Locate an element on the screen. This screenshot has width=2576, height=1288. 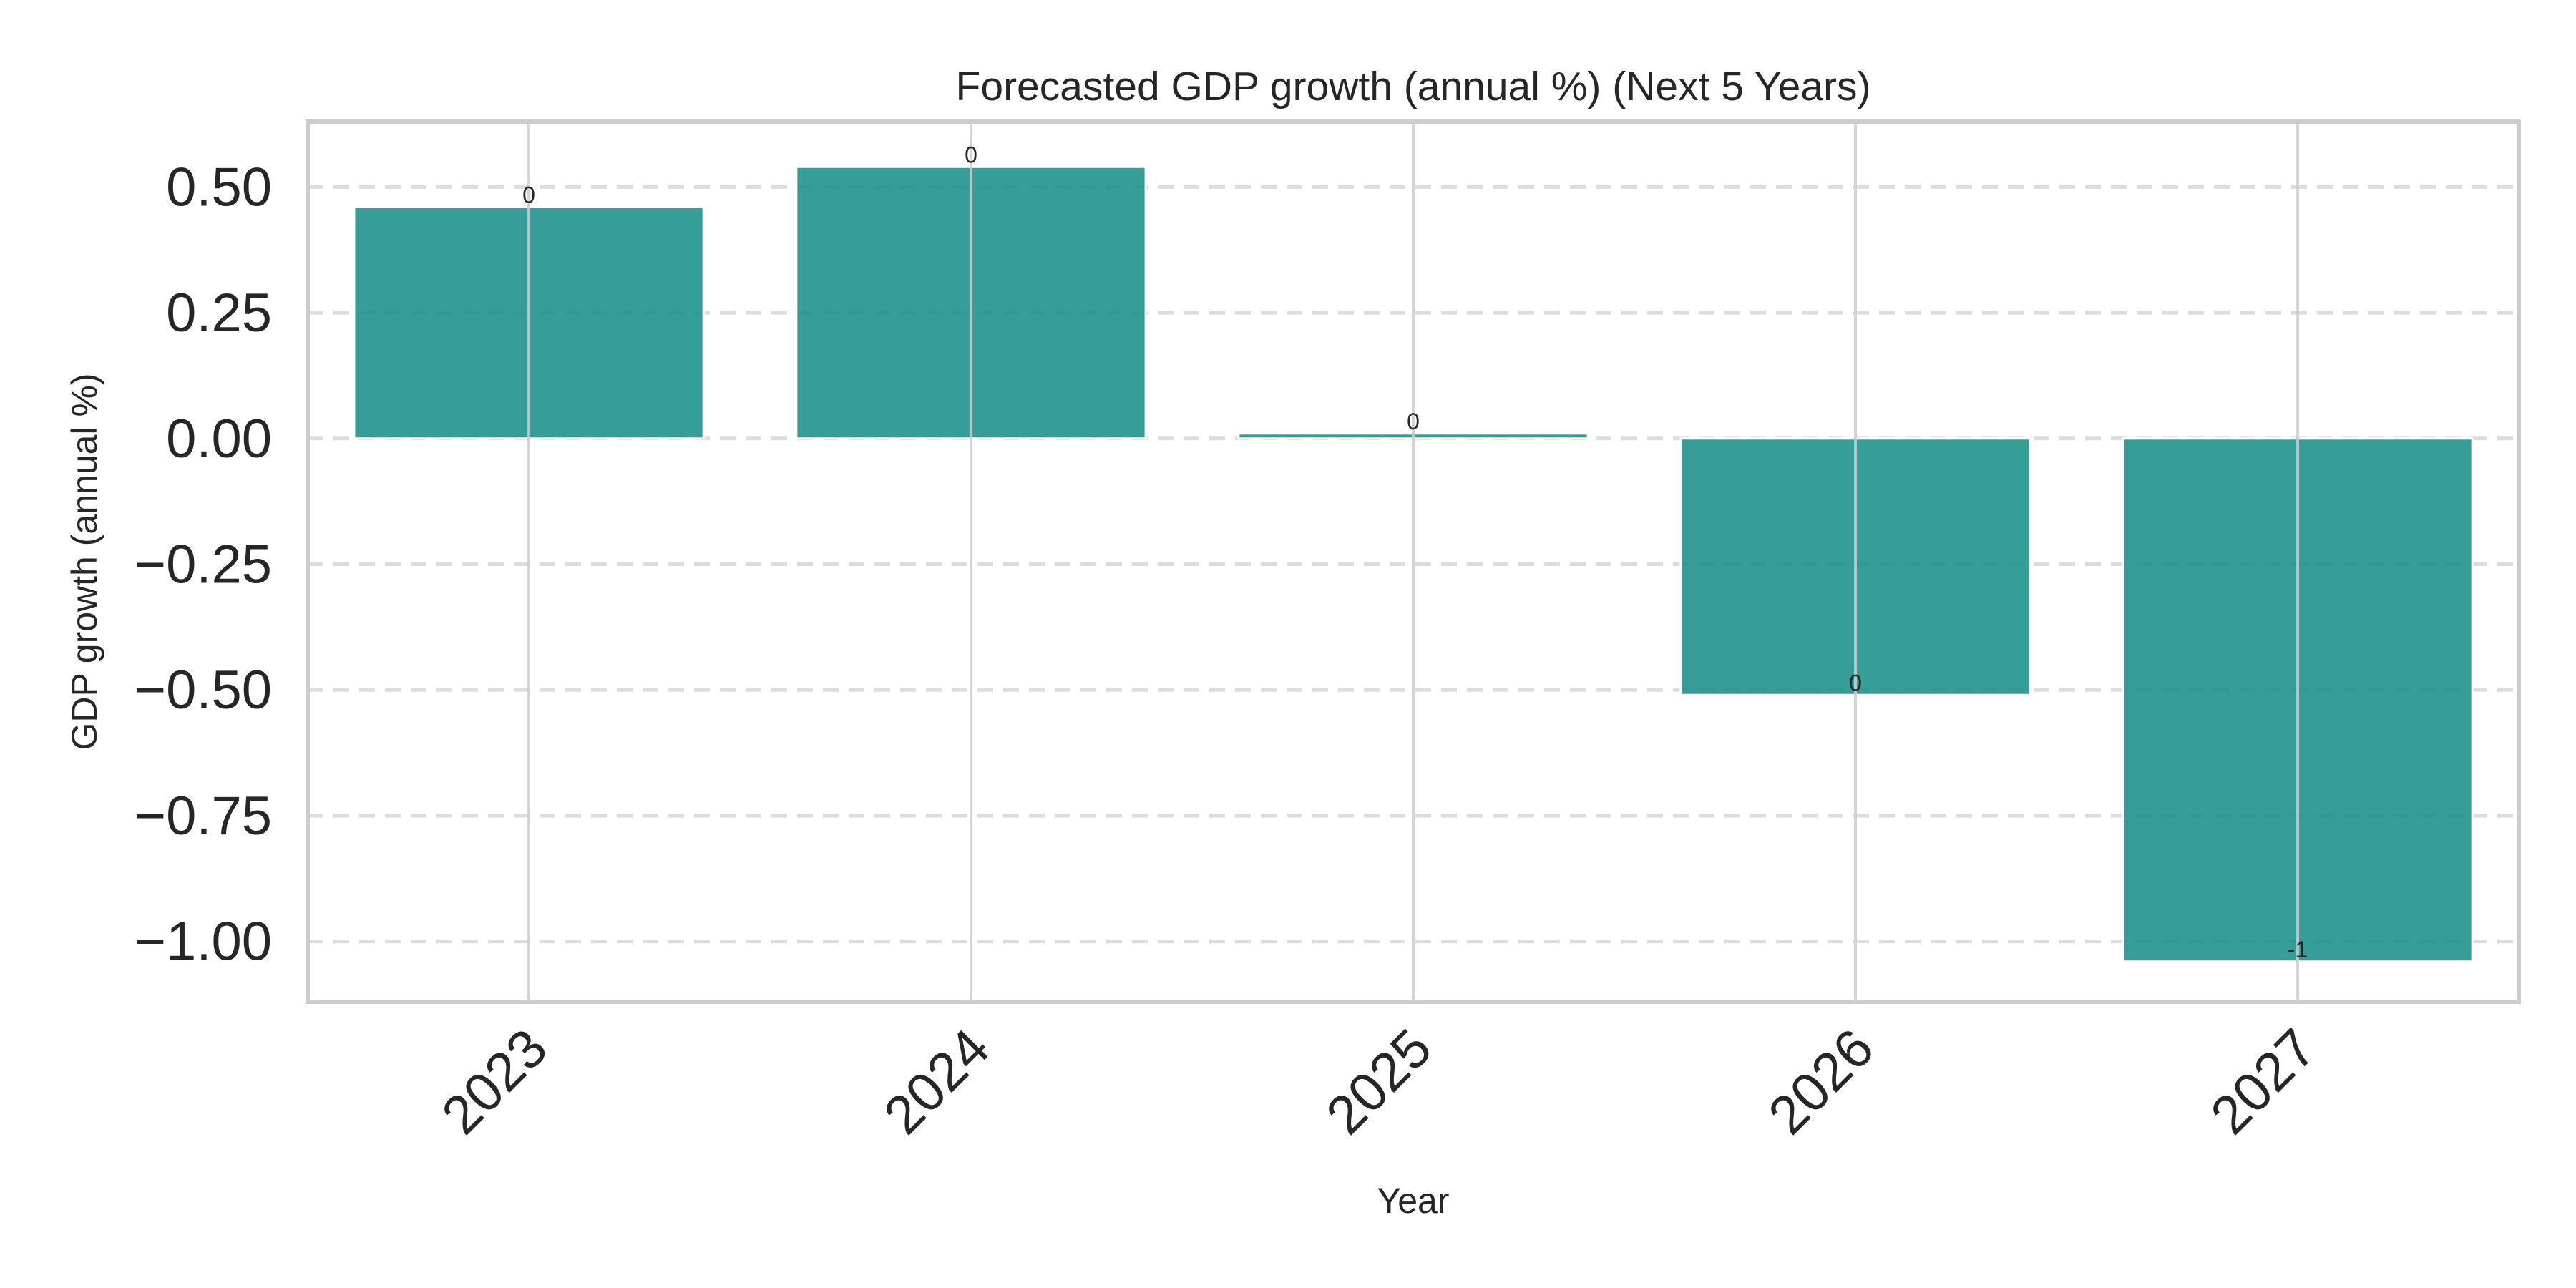
y-axis-label: GDP growth (annual %) is located at coordinates (84, 561).